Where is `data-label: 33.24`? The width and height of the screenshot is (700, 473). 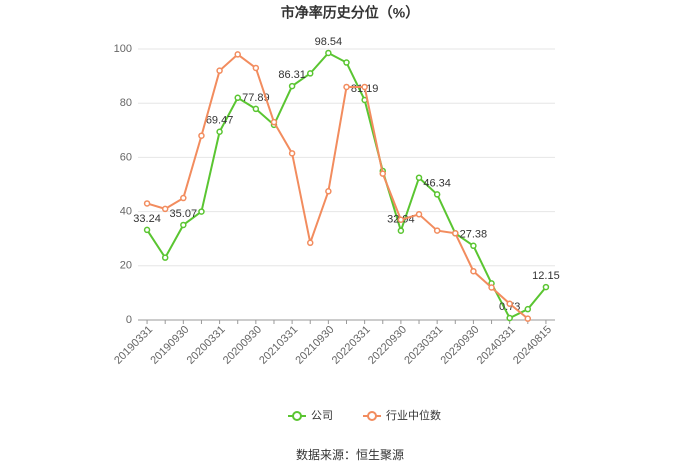 data-label: 33.24 is located at coordinates (147, 219).